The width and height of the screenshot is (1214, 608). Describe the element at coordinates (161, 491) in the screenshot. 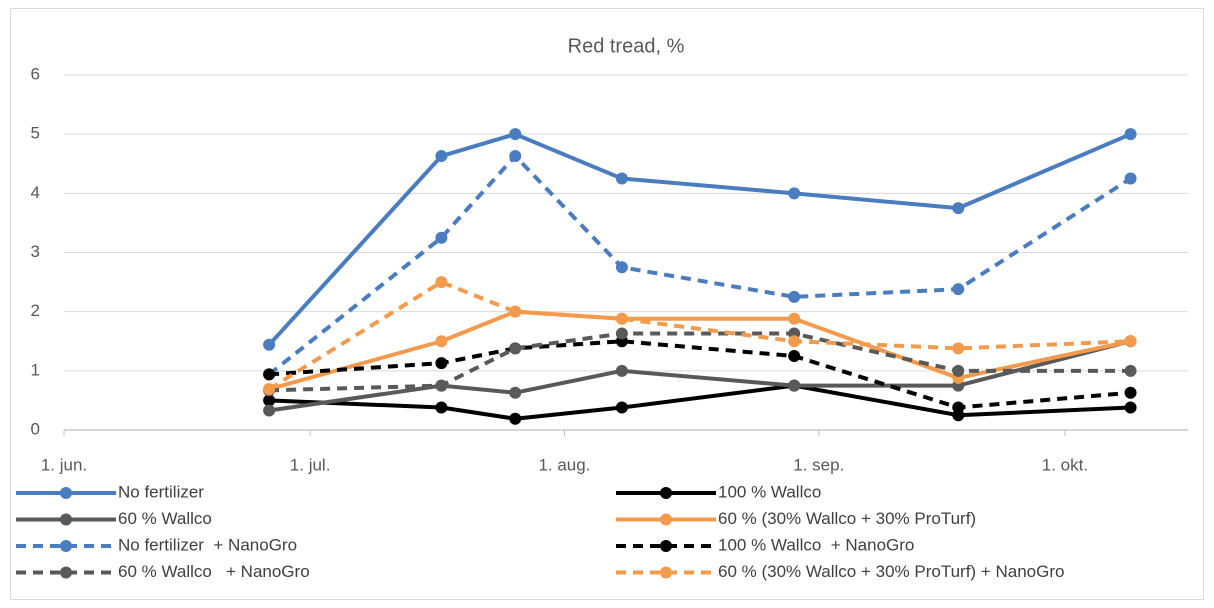

I see `legend-label: No fertilizer` at that location.